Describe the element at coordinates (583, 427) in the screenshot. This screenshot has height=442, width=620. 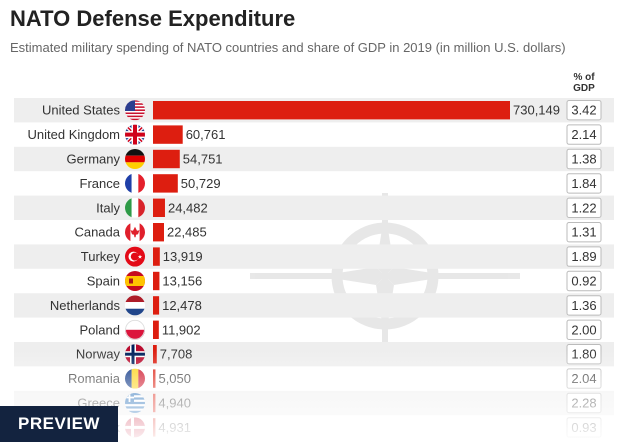
I see `gdp-share-label: 0.93` at that location.